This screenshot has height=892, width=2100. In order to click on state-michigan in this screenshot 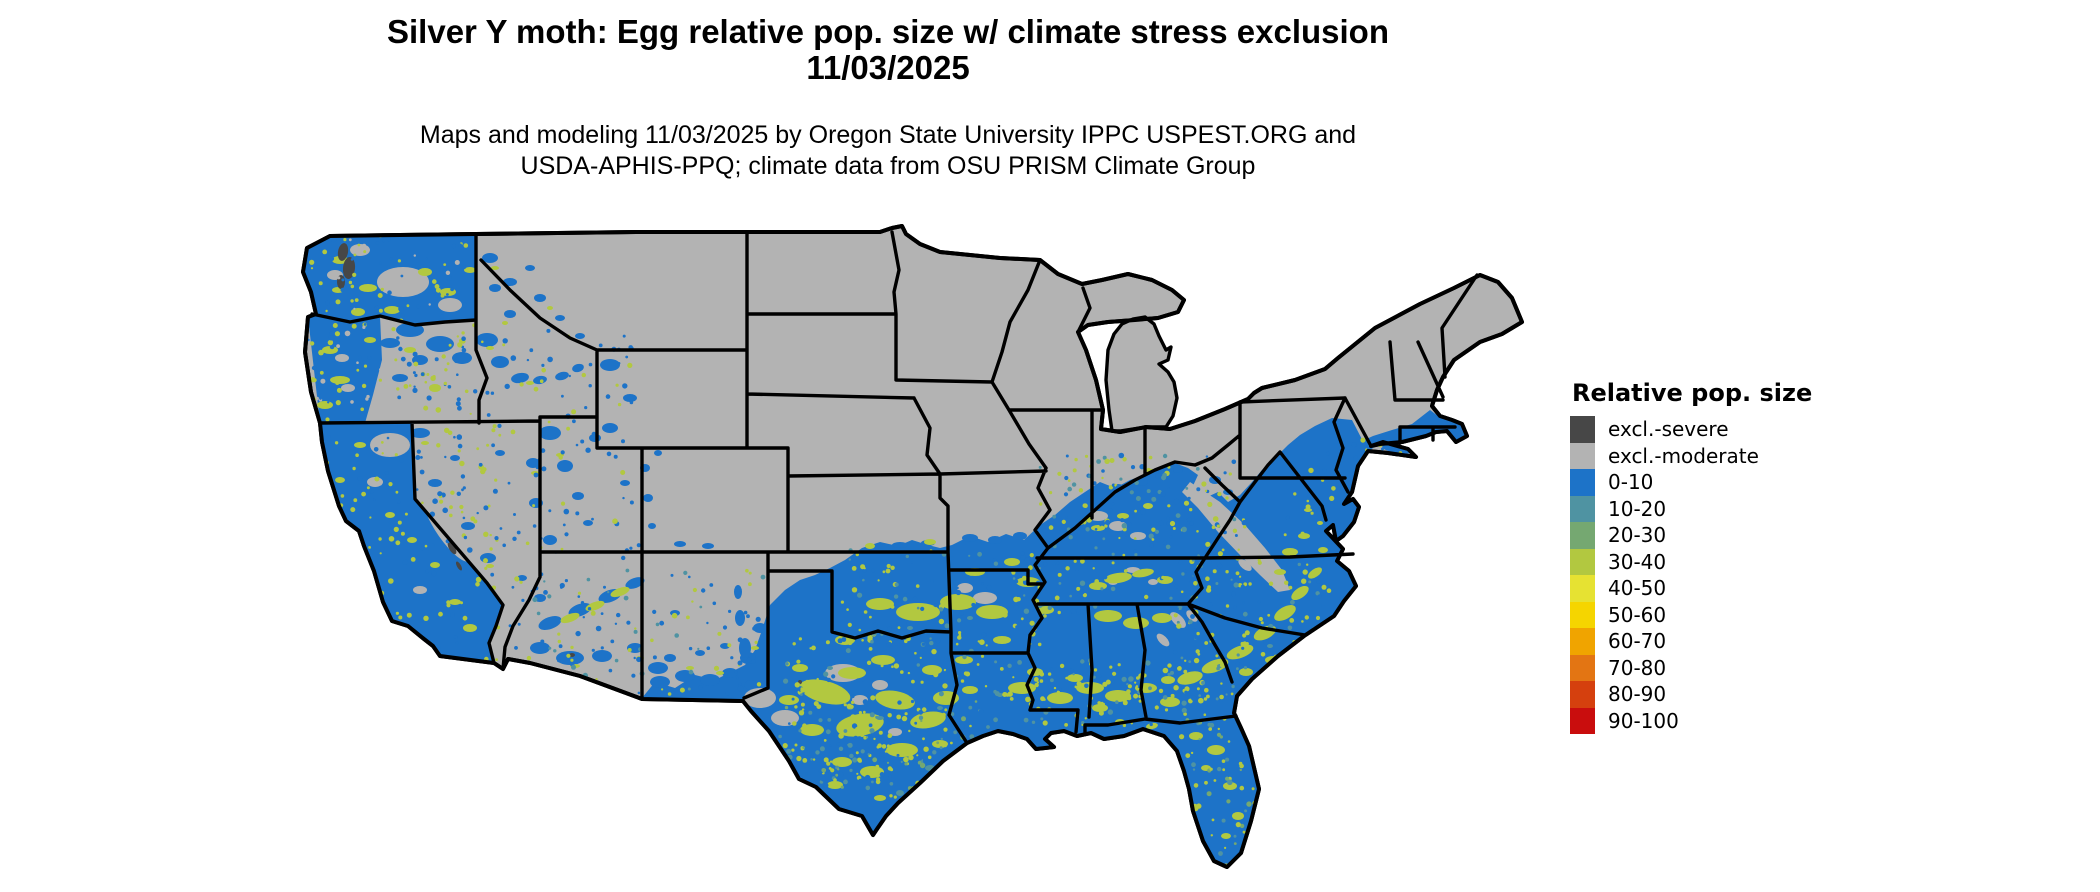, I will do `click(1141, 374)`.